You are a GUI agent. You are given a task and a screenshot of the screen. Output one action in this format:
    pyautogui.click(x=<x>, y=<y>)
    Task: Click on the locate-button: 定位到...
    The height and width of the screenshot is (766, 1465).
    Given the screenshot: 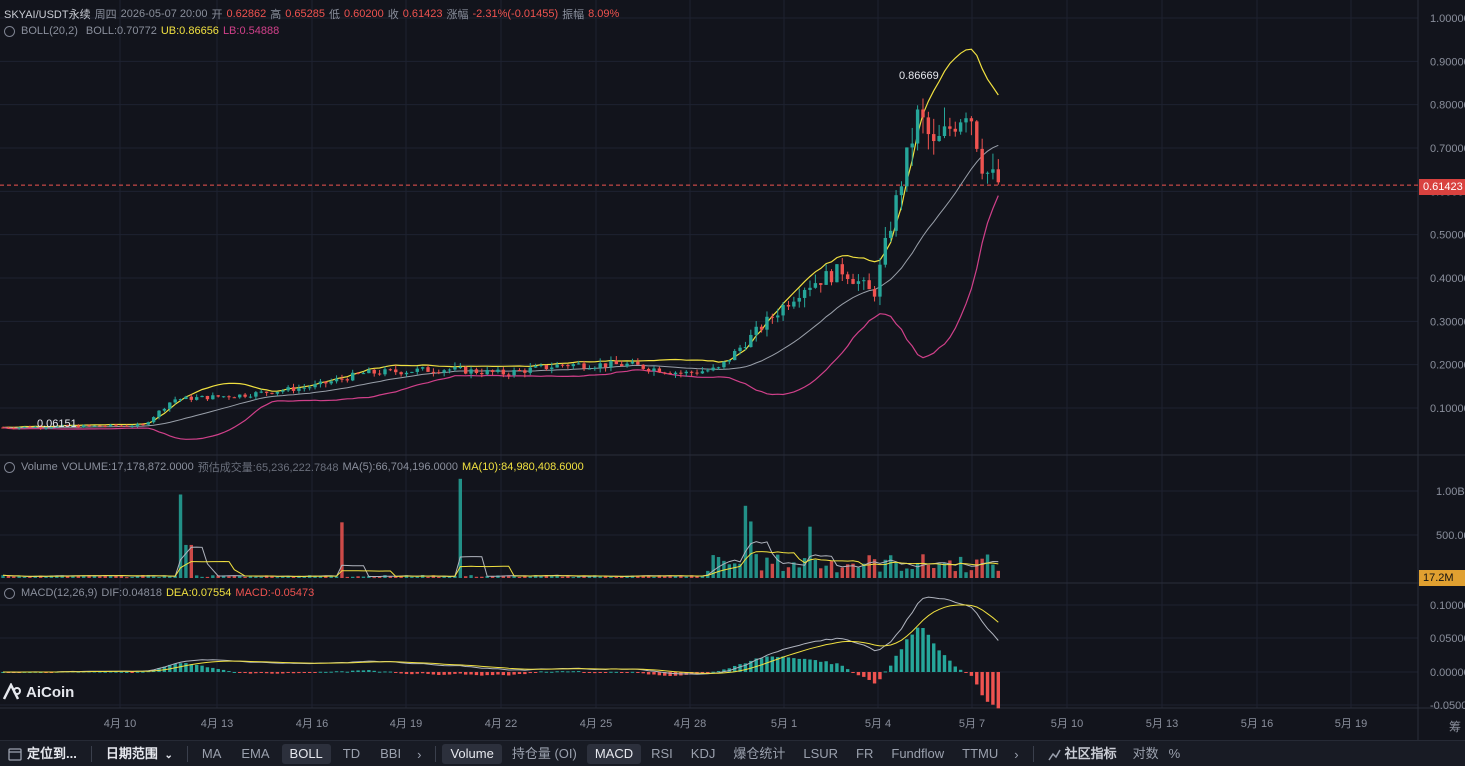 What is the action you would take?
    pyautogui.click(x=42, y=754)
    